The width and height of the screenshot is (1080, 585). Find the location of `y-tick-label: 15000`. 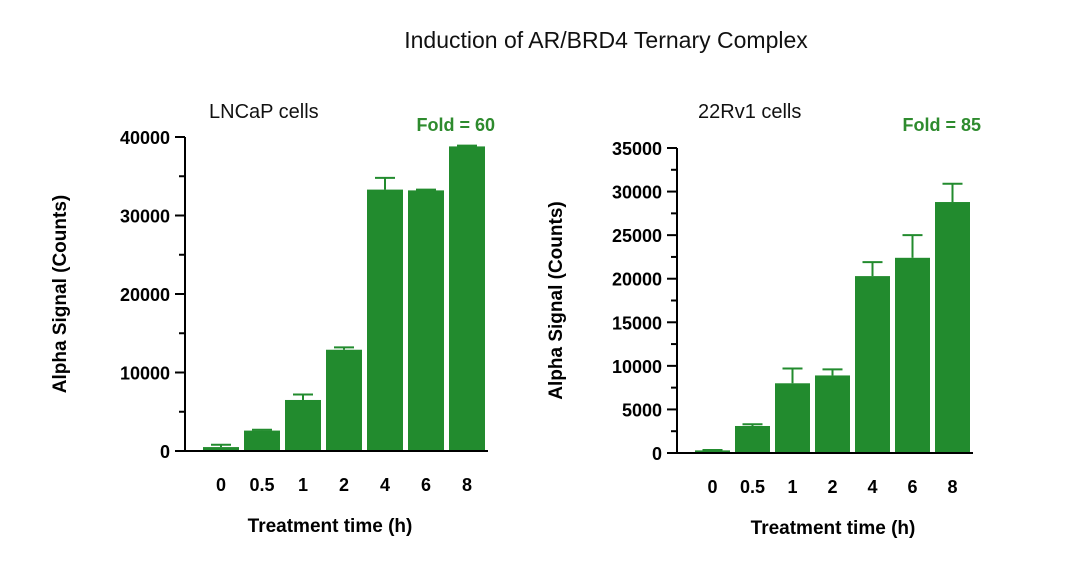

y-tick-label: 15000 is located at coordinates (637, 323).